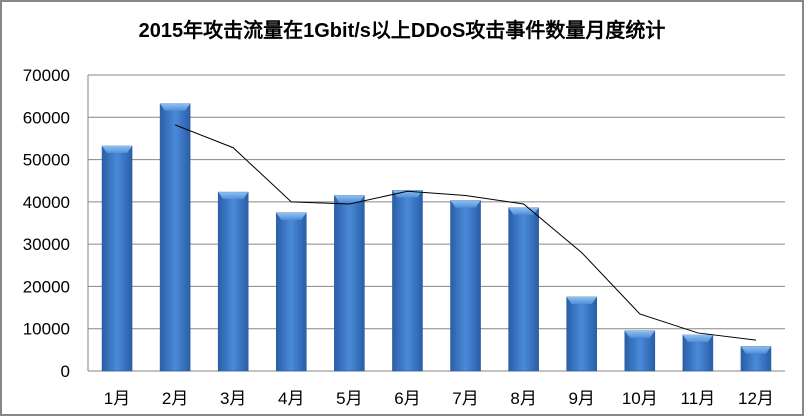 The height and width of the screenshot is (416, 804). What do you see at coordinates (233, 398) in the screenshot?
I see `x-tick-label: 3月` at bounding box center [233, 398].